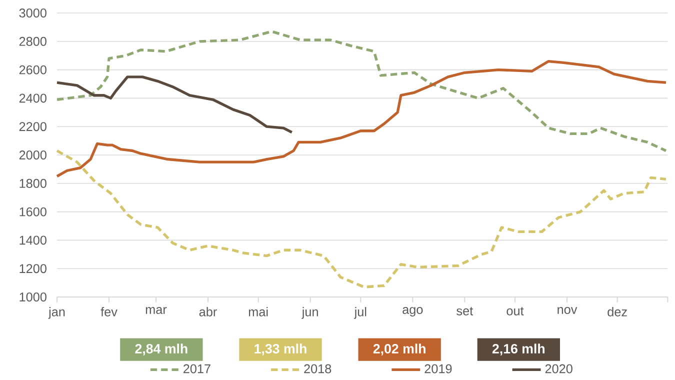  I want to click on x-tick-label: set, so click(465, 311).